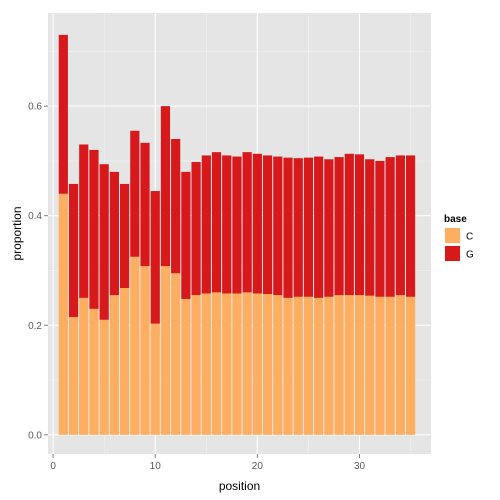 This screenshot has height=500, width=500. I want to click on legend-label-G: G, so click(470, 255).